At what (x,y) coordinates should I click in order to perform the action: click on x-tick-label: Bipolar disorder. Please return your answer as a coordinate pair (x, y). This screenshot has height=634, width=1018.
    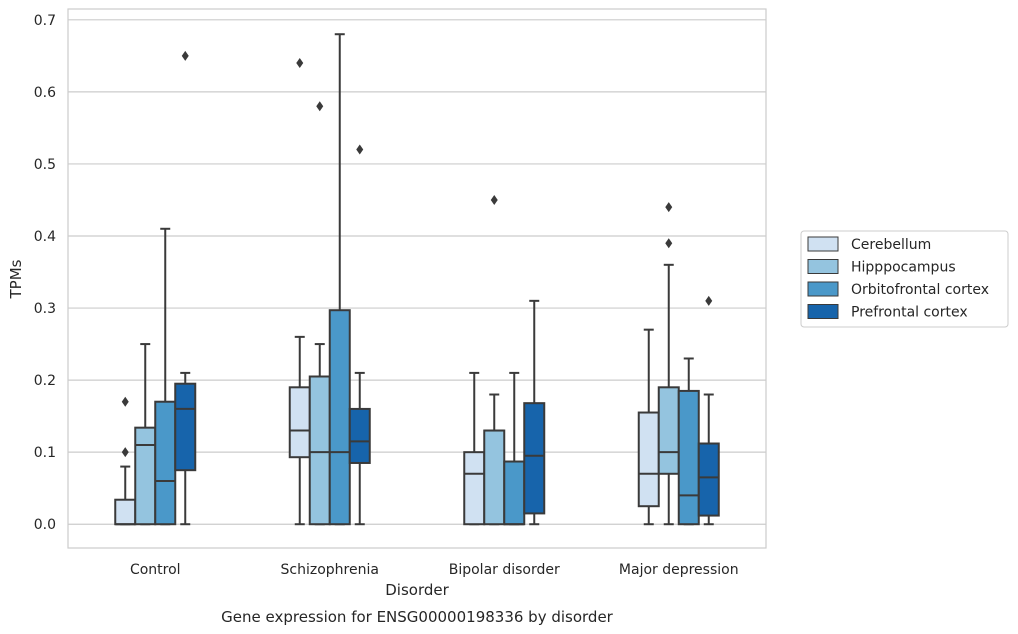
    Looking at the image, I should click on (504, 570).